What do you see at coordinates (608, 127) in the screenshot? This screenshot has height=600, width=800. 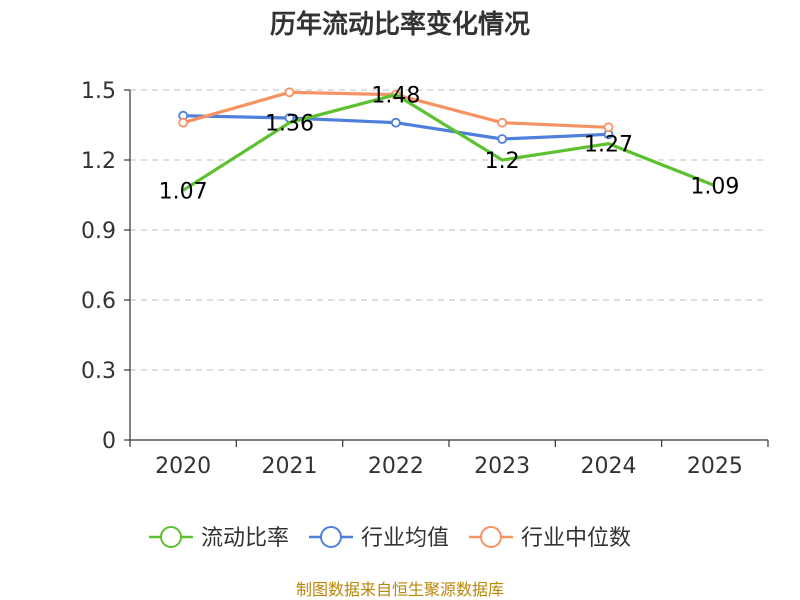 I see `point-2-2024` at bounding box center [608, 127].